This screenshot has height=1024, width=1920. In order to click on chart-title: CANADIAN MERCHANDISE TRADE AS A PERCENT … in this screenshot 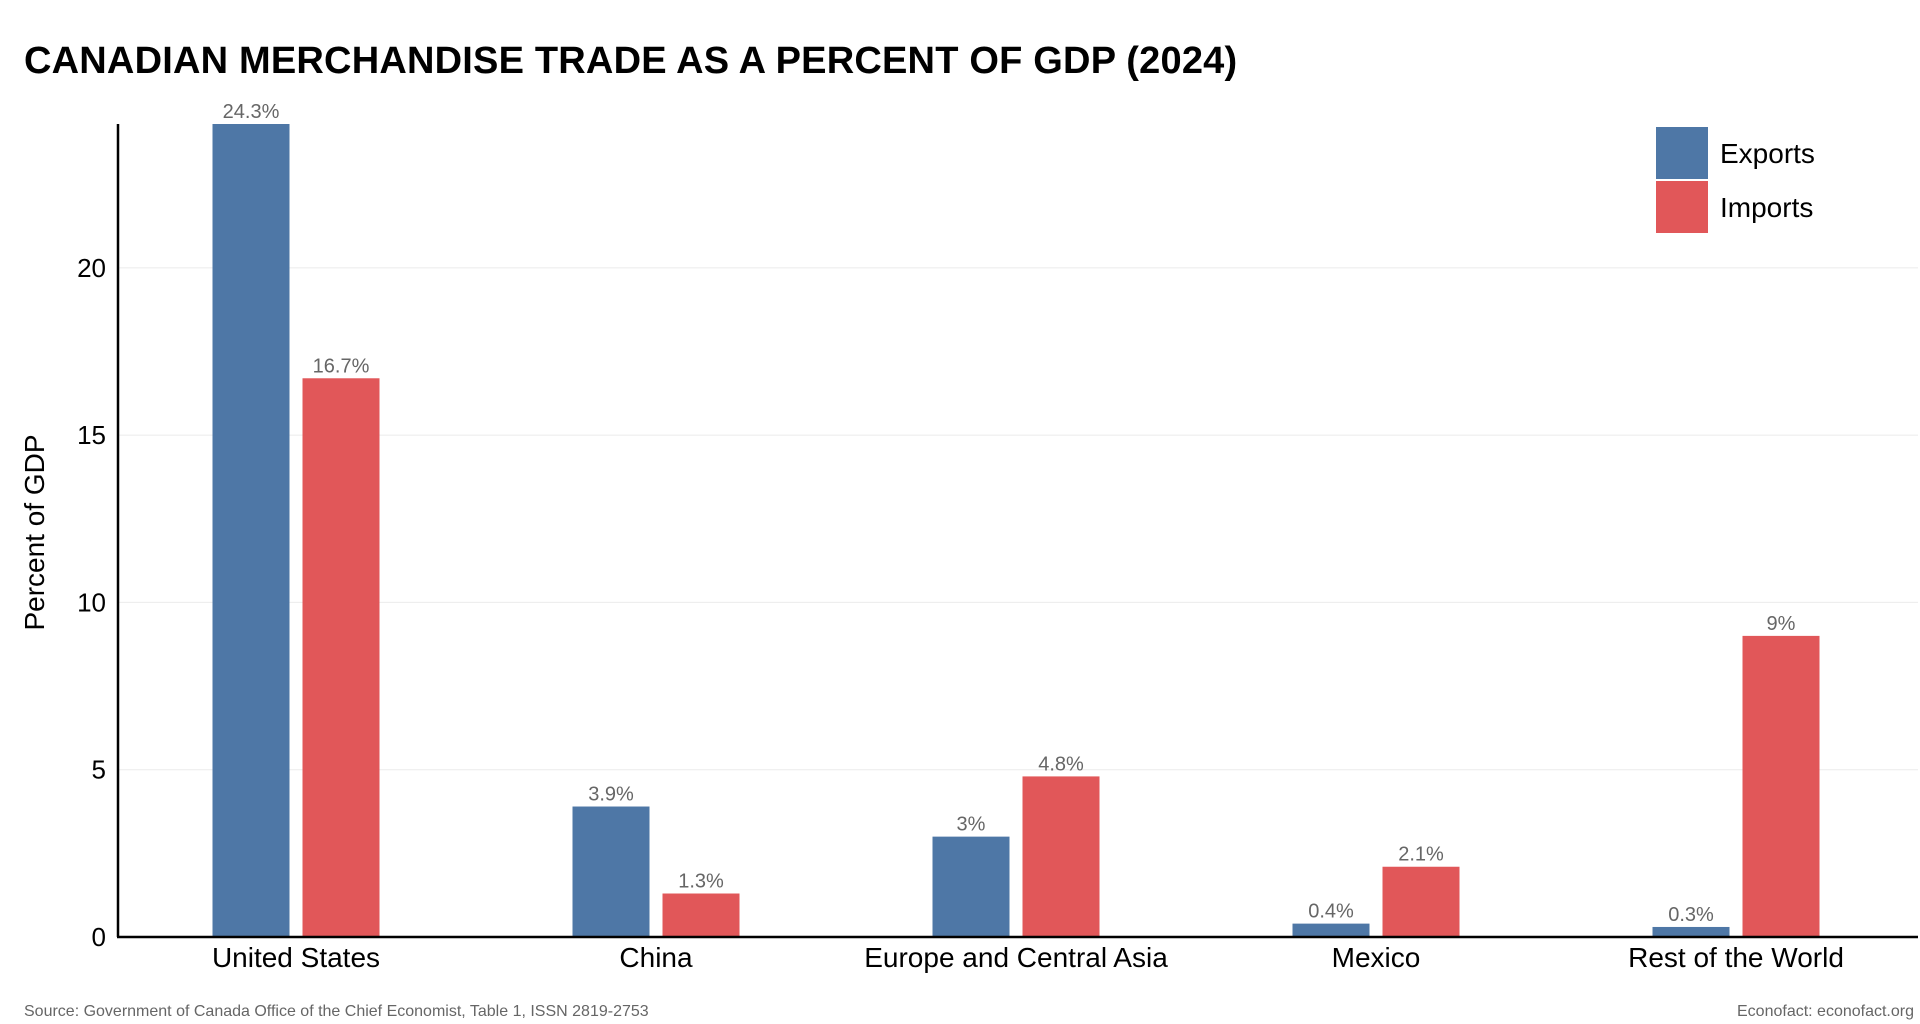, I will do `click(631, 61)`.